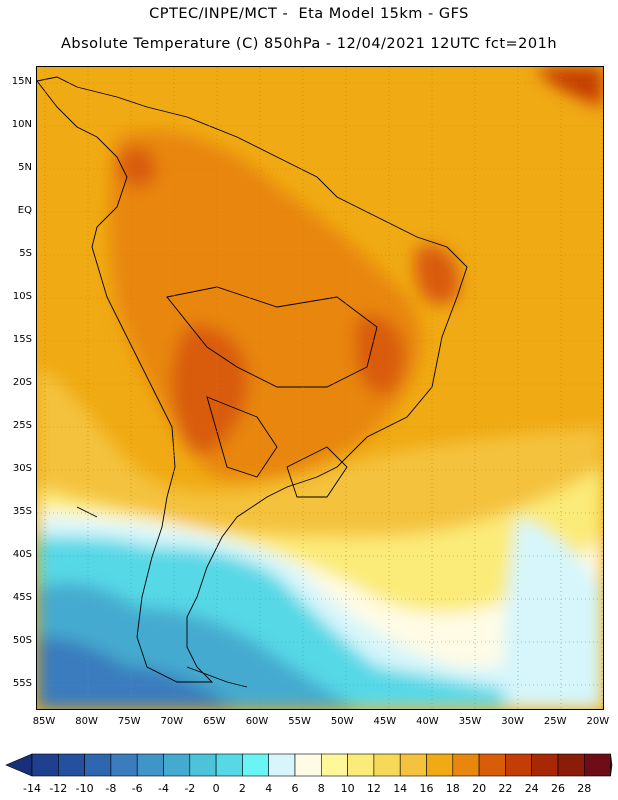 This screenshot has width=618, height=800. Describe the element at coordinates (505, 788) in the screenshot. I see `colorbar-label: 22` at that location.